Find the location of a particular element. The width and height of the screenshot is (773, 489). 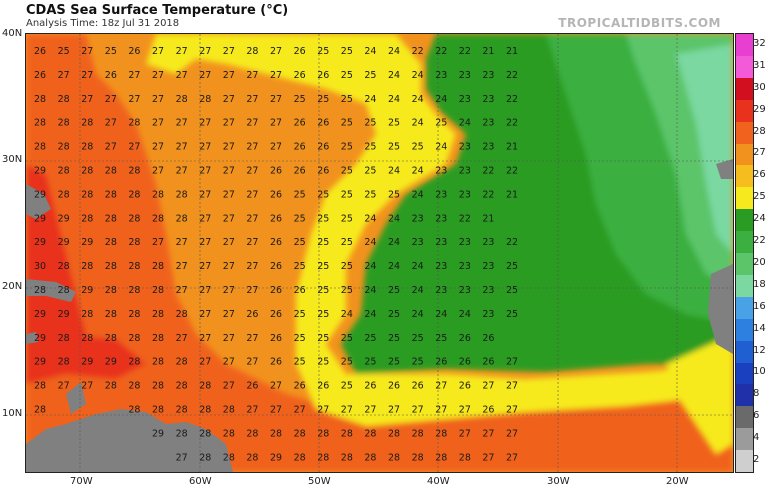

jamaica-land is located at coordinates (32, 338).